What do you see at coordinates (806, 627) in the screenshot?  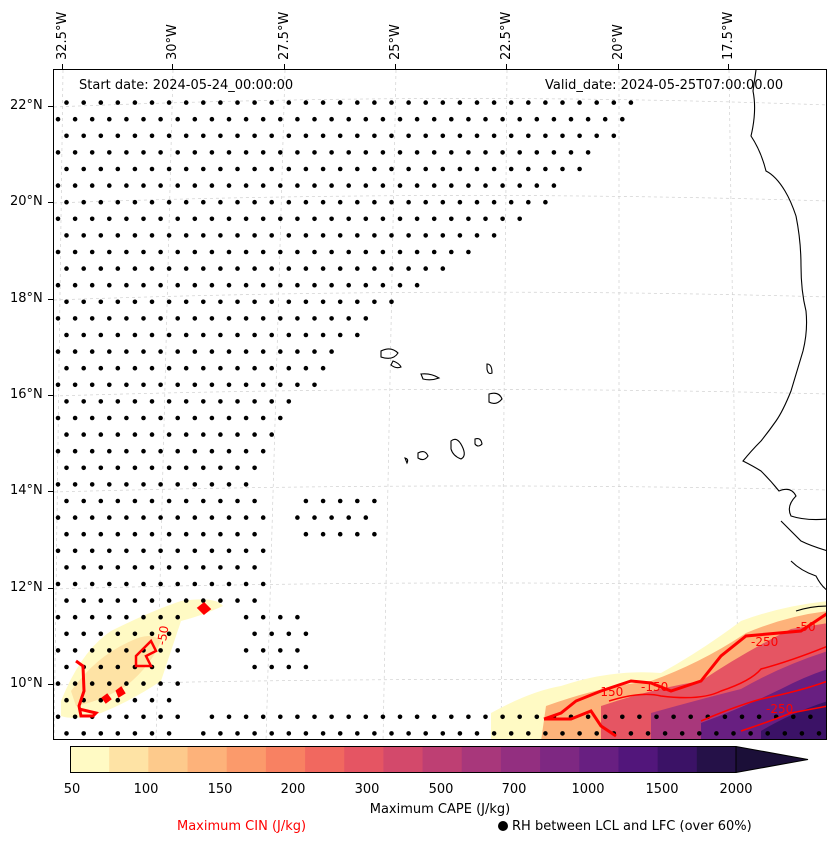 I see `contour-label: -50` at bounding box center [806, 627].